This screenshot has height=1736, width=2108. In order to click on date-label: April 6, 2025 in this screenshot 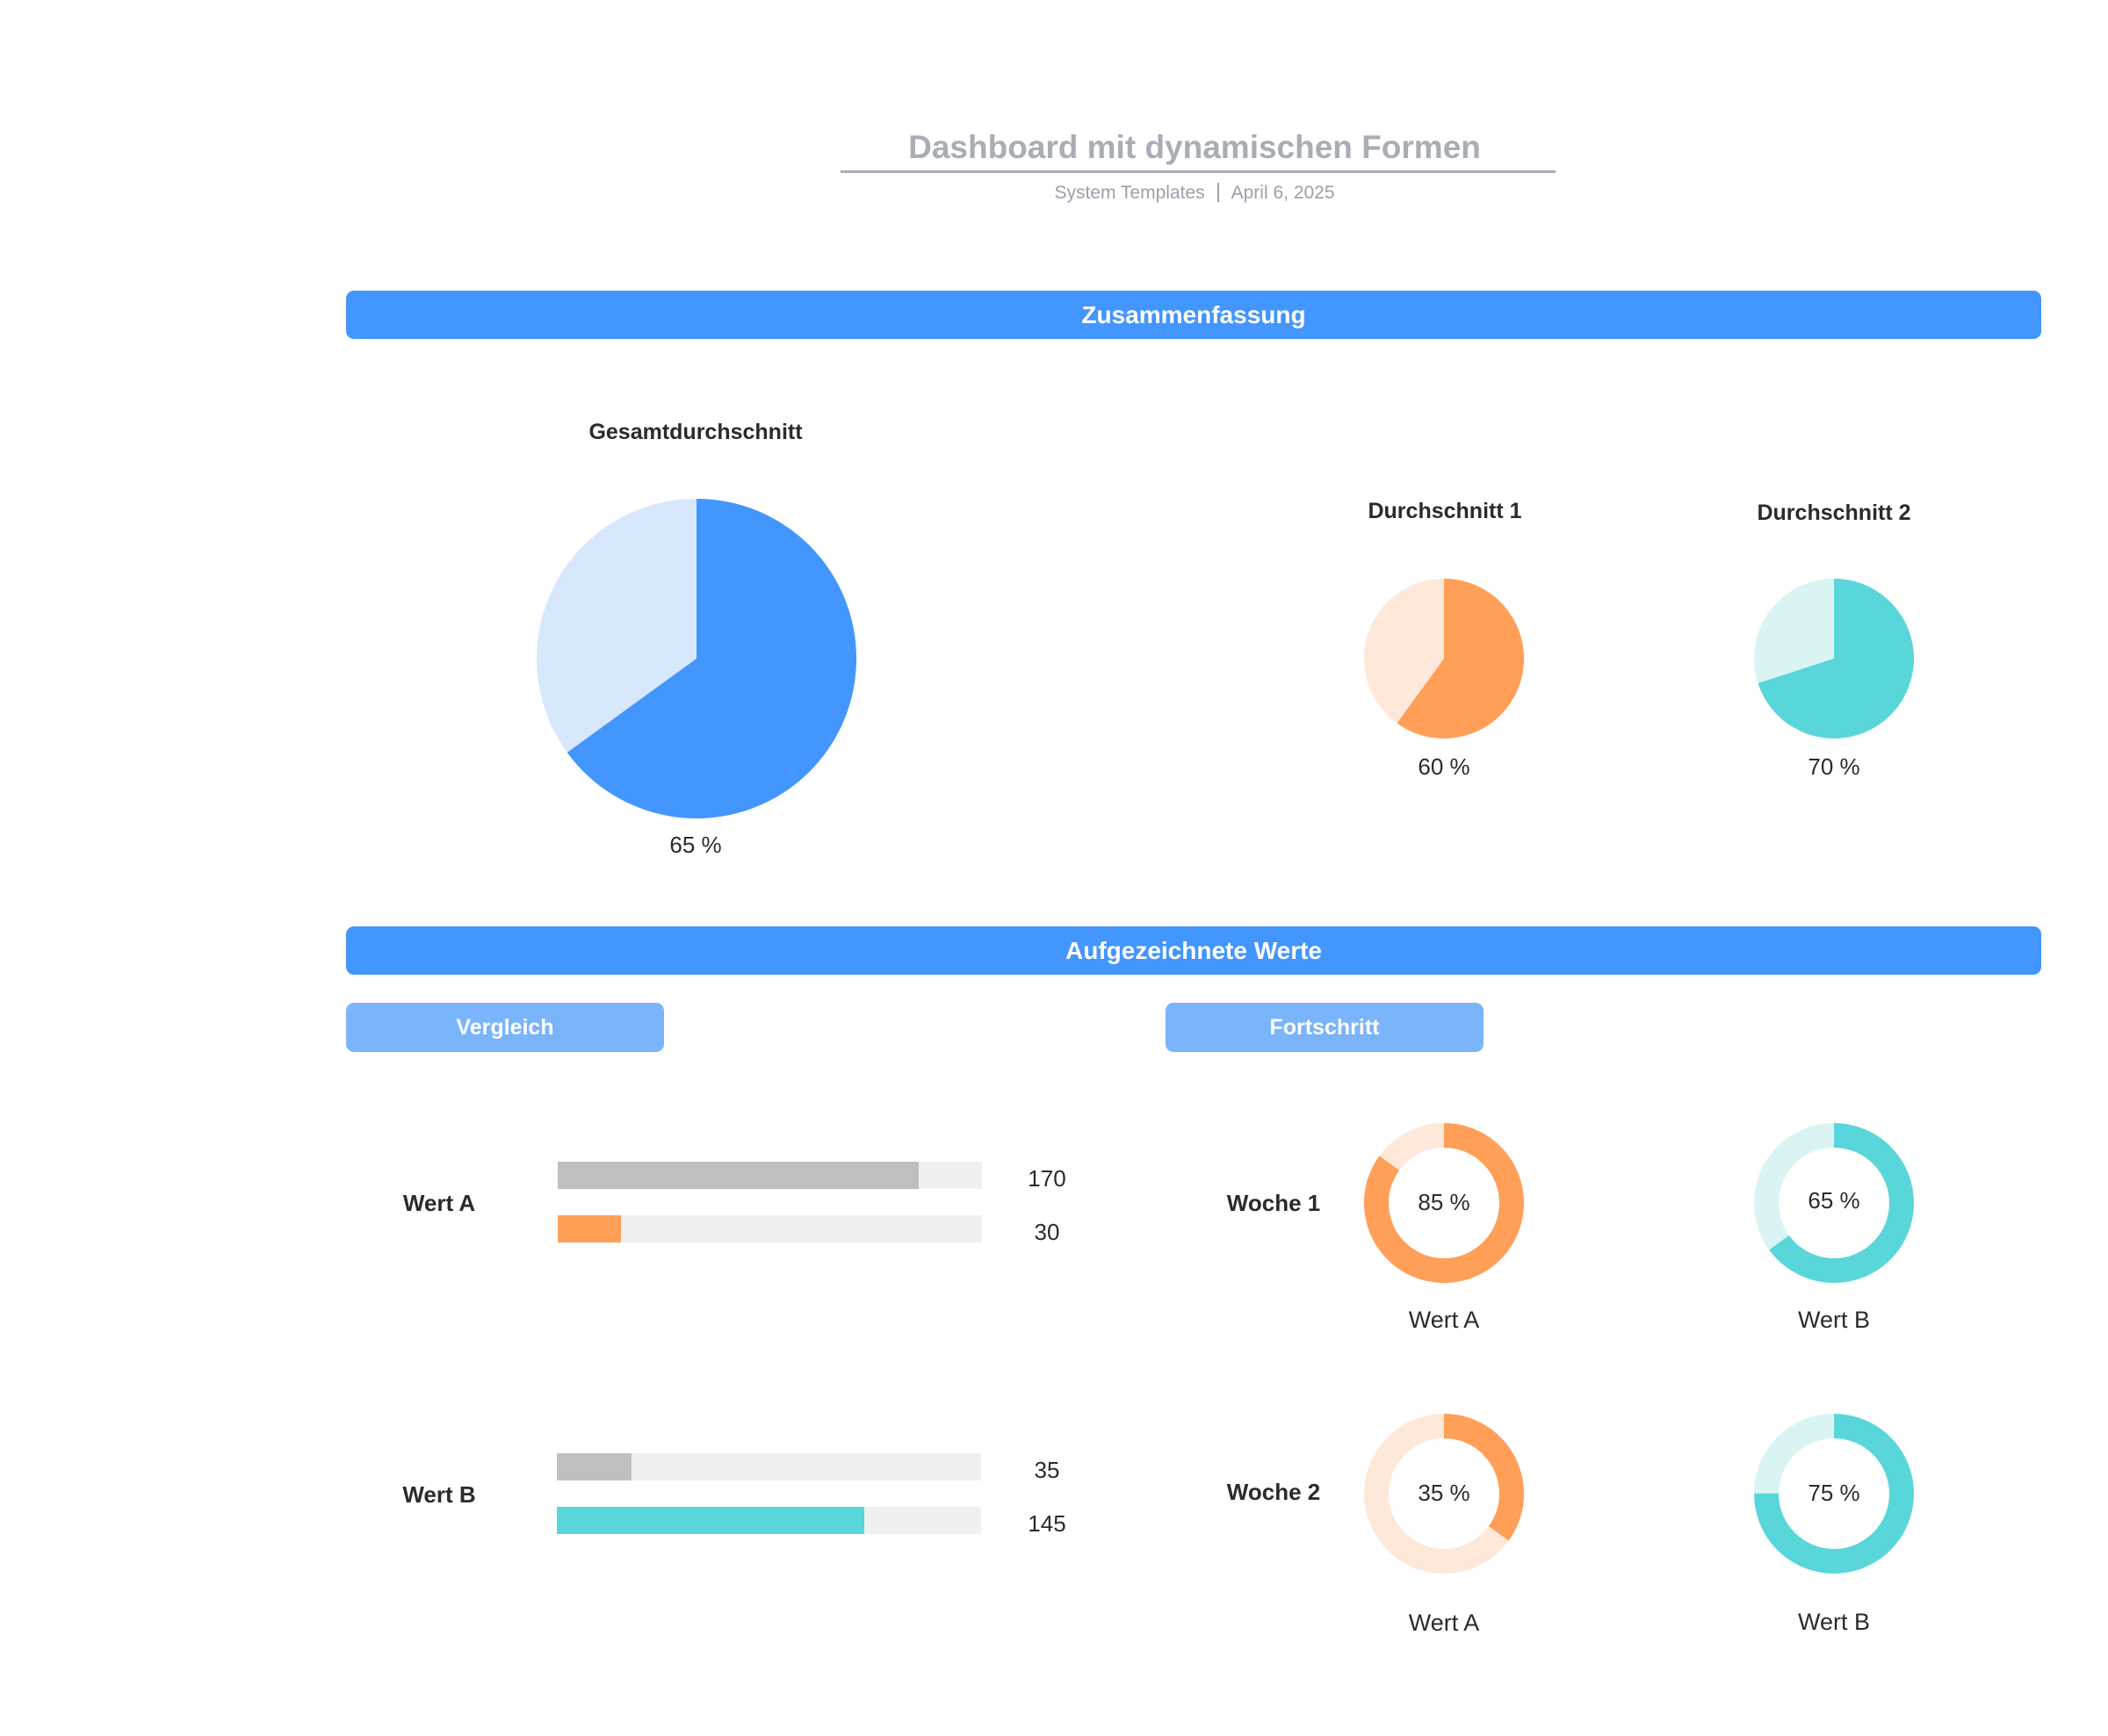, I will do `click(1283, 193)`.